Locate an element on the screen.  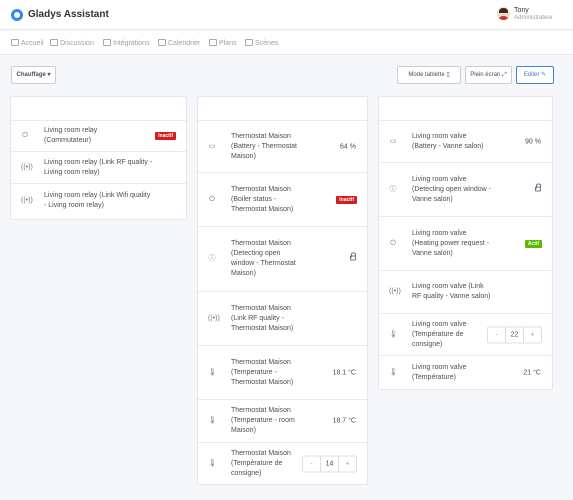
play-icon is located at coordinates (249, 42).